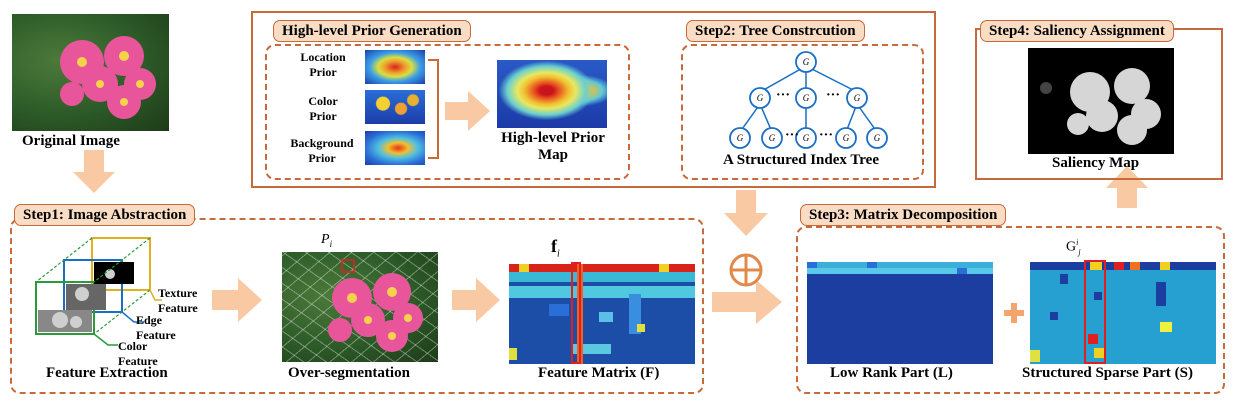 This screenshot has width=1235, height=406. I want to click on tree-box, so click(802, 112).